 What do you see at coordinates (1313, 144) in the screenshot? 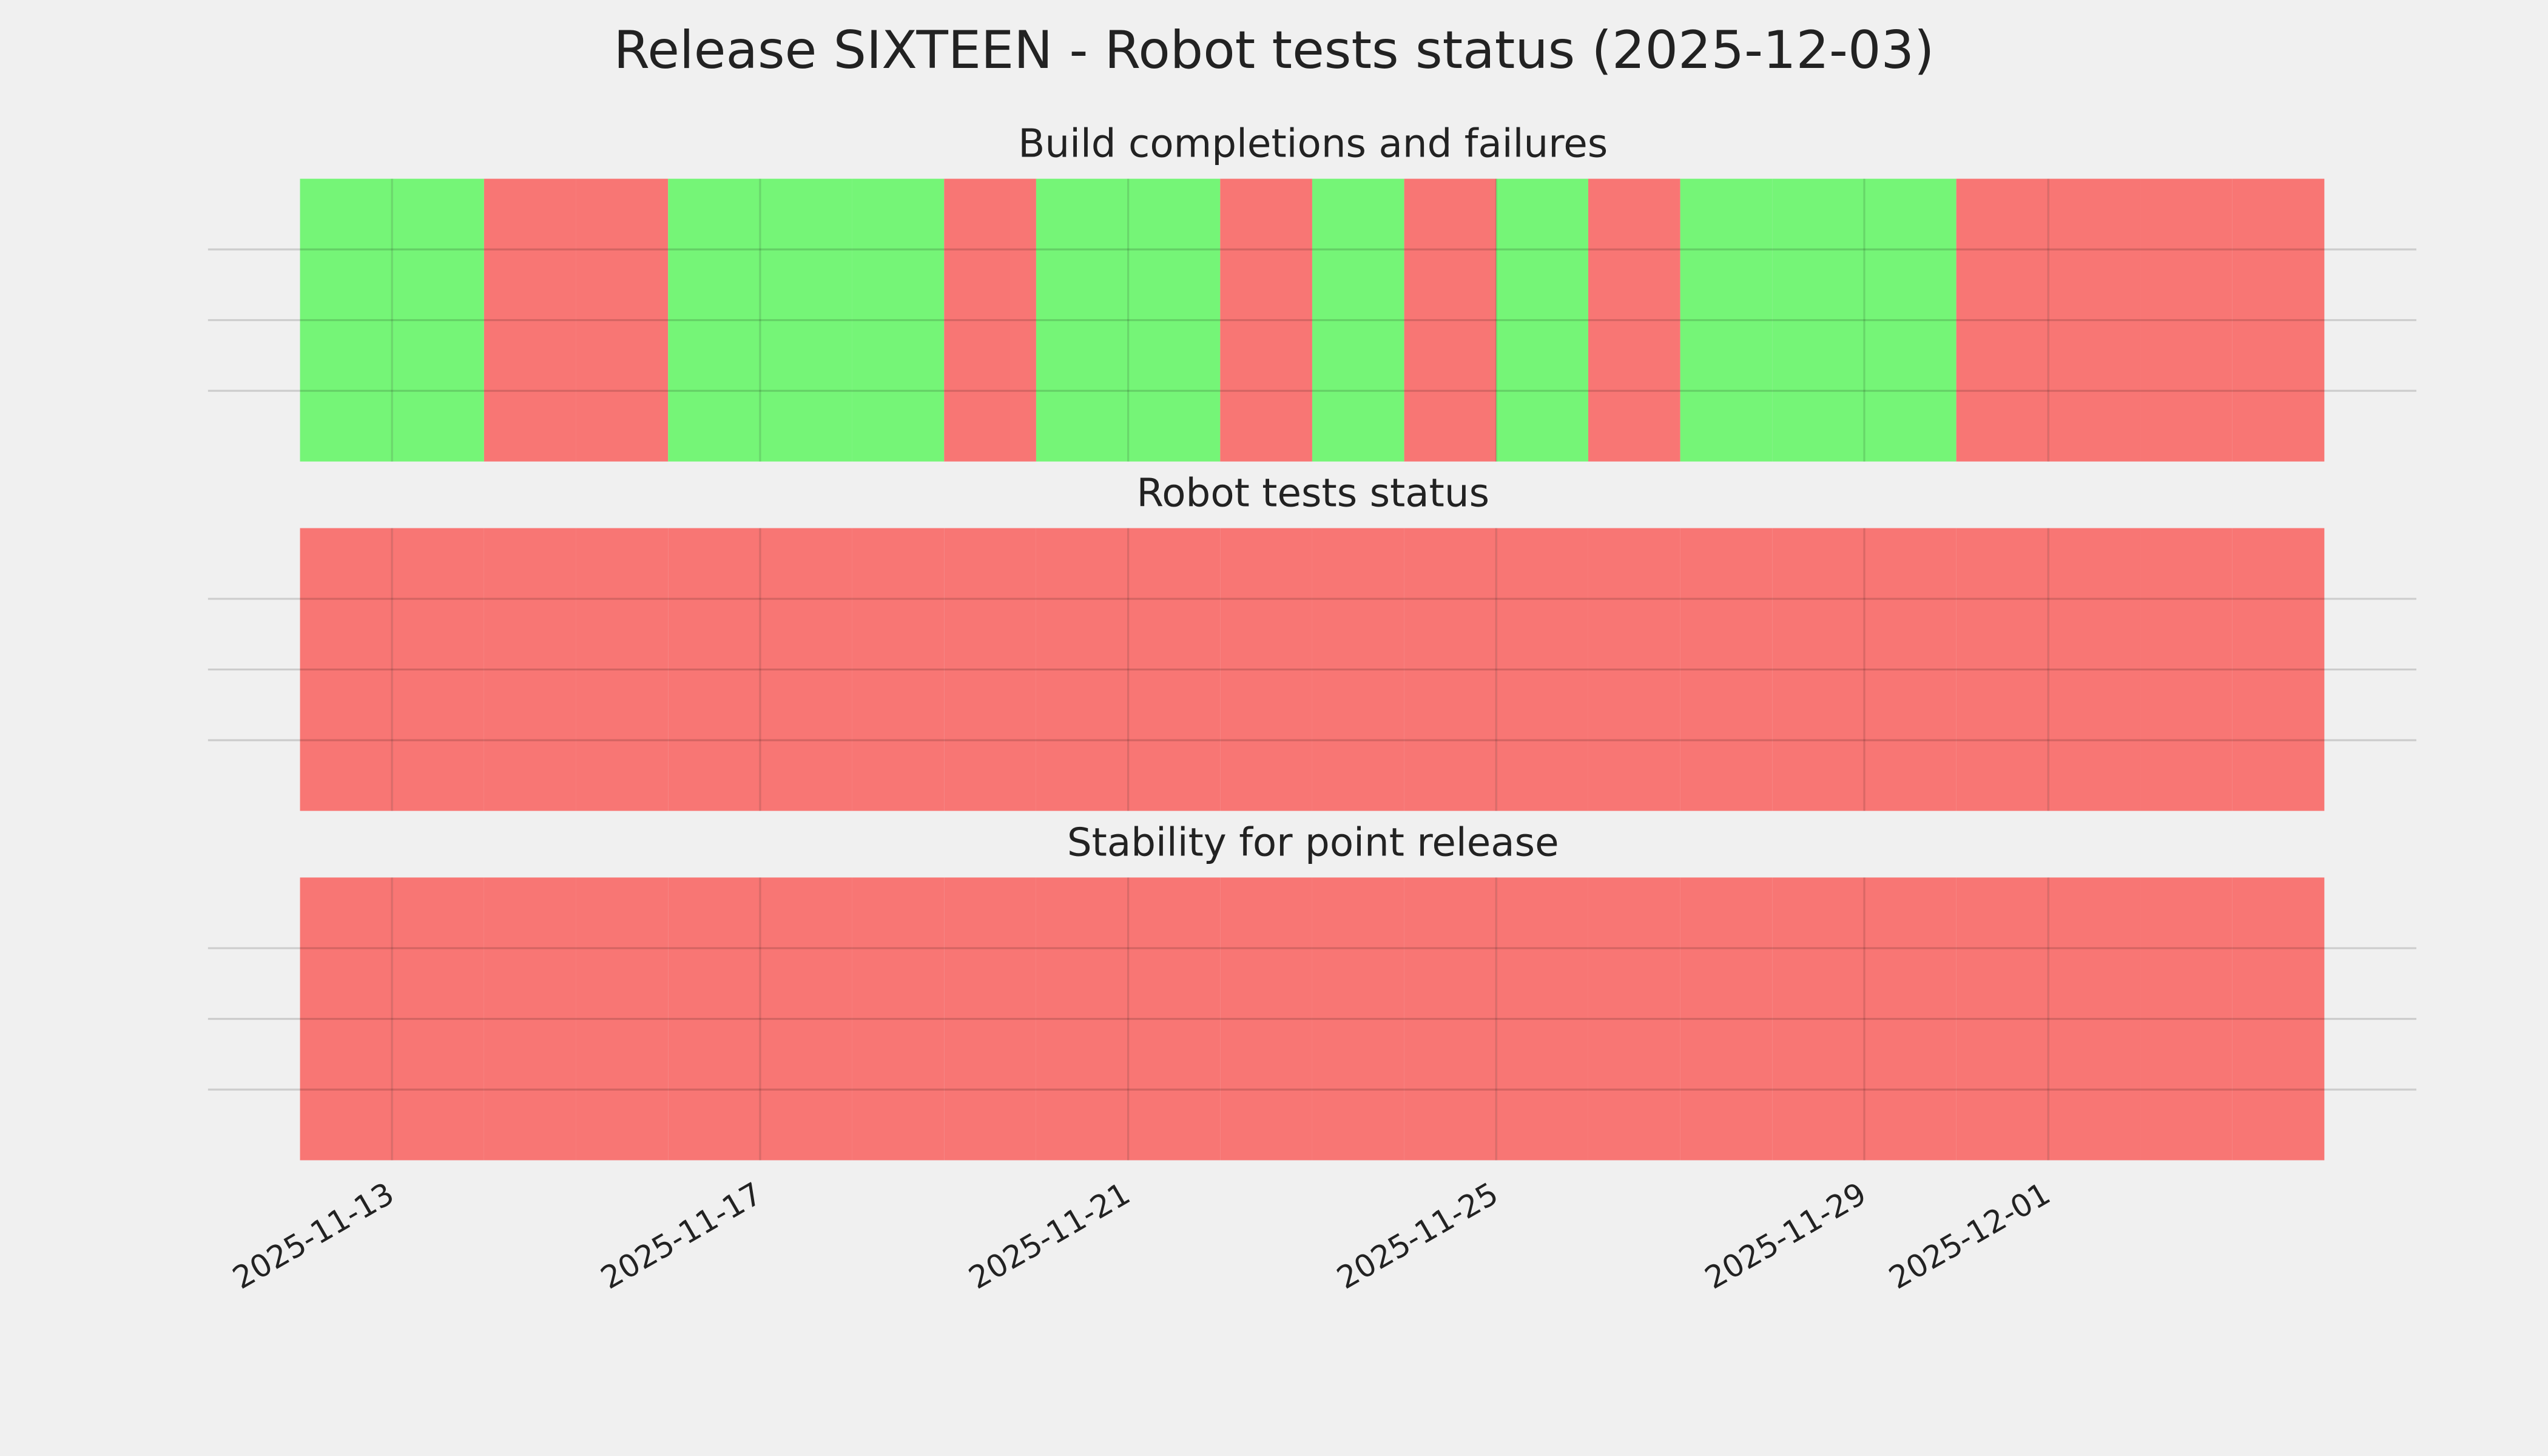
I see `panel-title: Build completions and failures` at bounding box center [1313, 144].